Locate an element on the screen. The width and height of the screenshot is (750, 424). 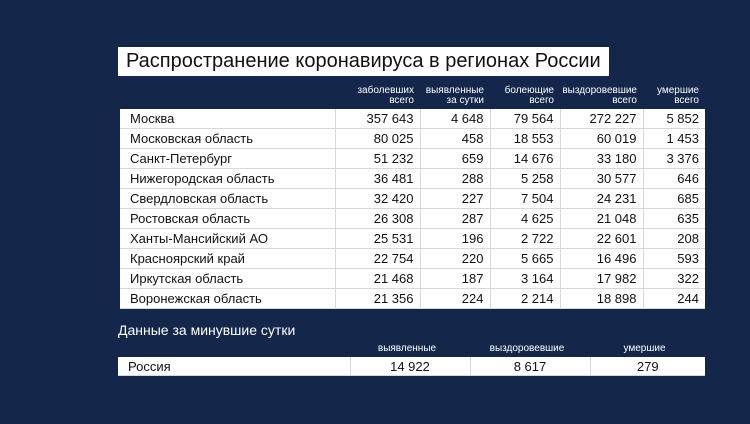
cell-value: 3 164 is located at coordinates (524, 278).